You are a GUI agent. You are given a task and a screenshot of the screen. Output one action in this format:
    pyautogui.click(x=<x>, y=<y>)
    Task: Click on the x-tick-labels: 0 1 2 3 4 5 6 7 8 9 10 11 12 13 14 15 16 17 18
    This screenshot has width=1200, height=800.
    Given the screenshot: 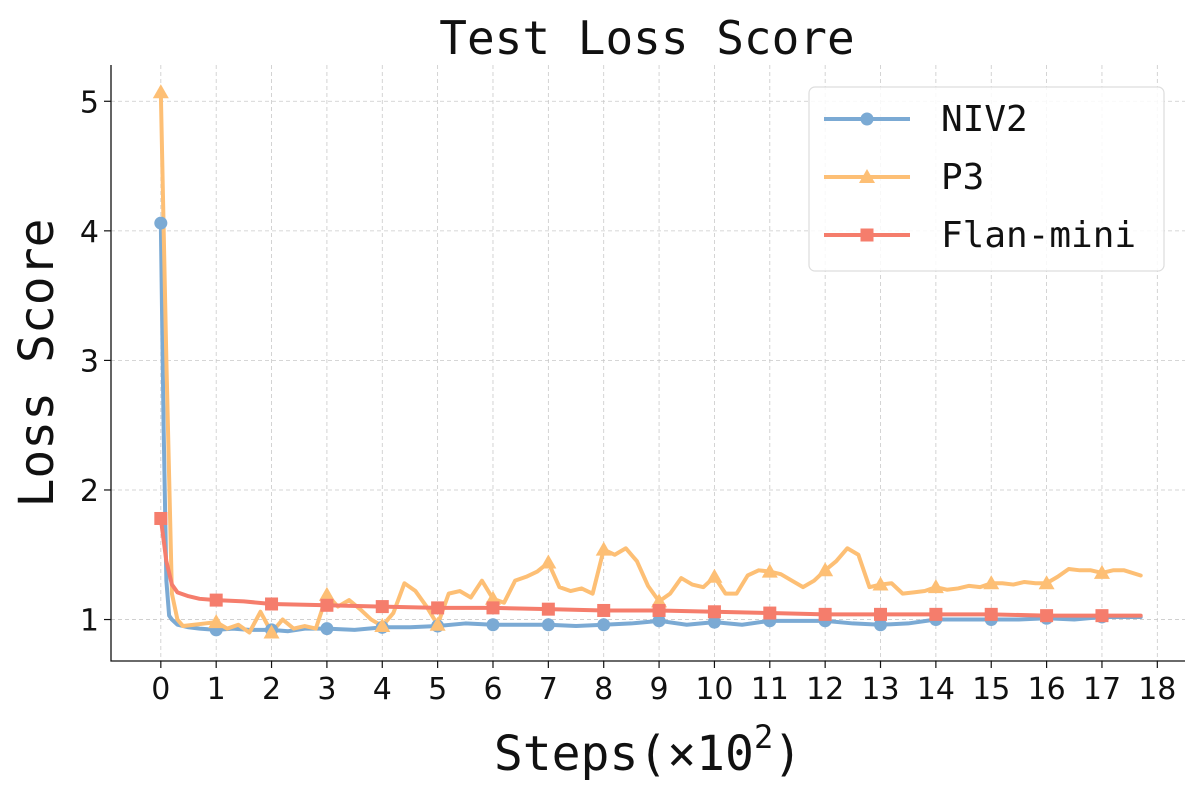 What is the action you would take?
    pyautogui.click(x=663, y=684)
    